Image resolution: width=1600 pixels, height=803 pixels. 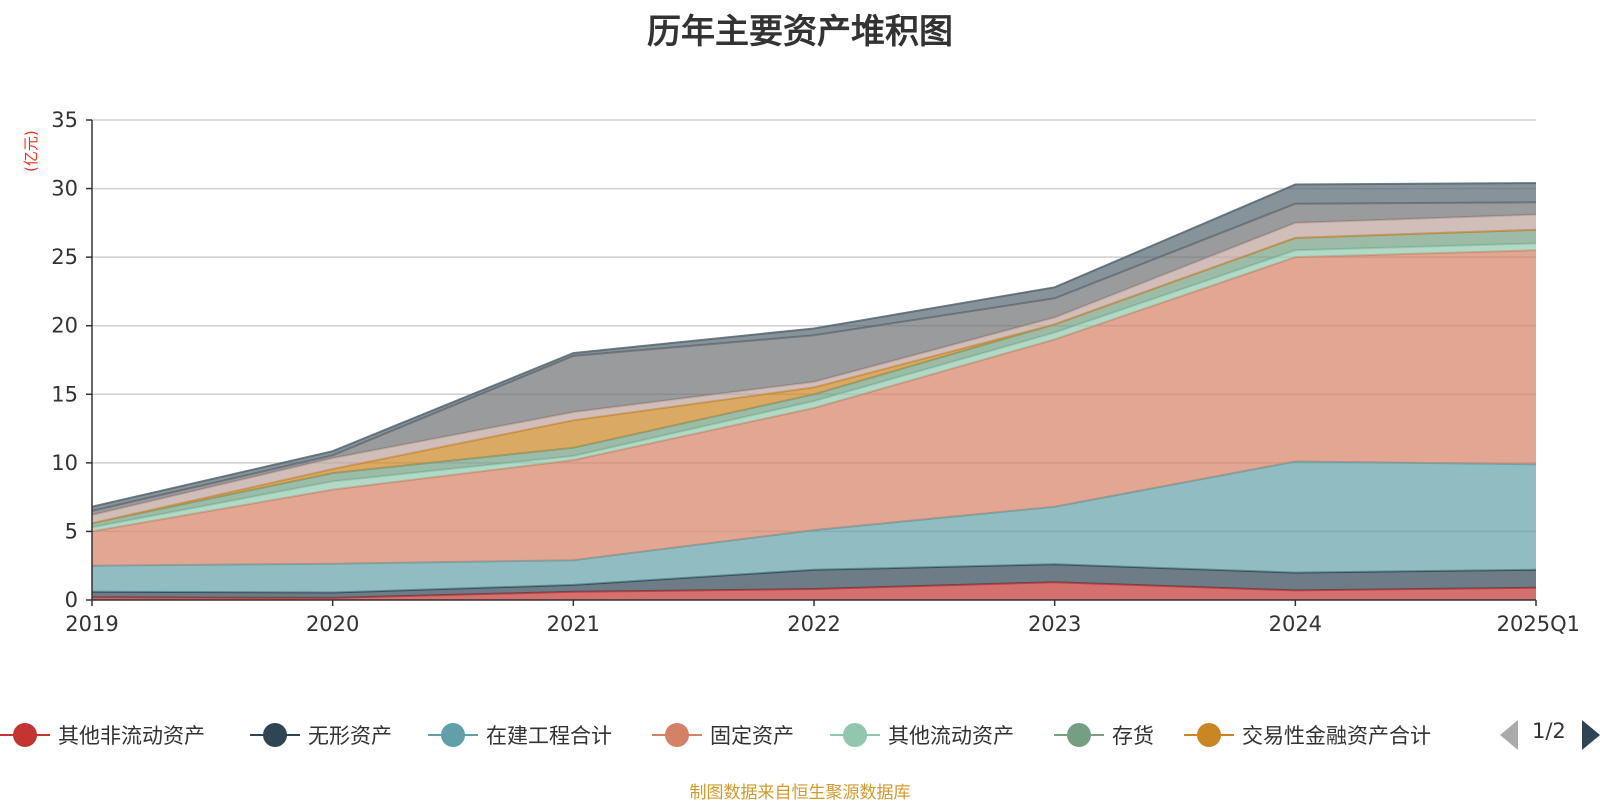 I want to click on data-source-note: 制图数据来自恒生聚源数据库, so click(x=800, y=793).